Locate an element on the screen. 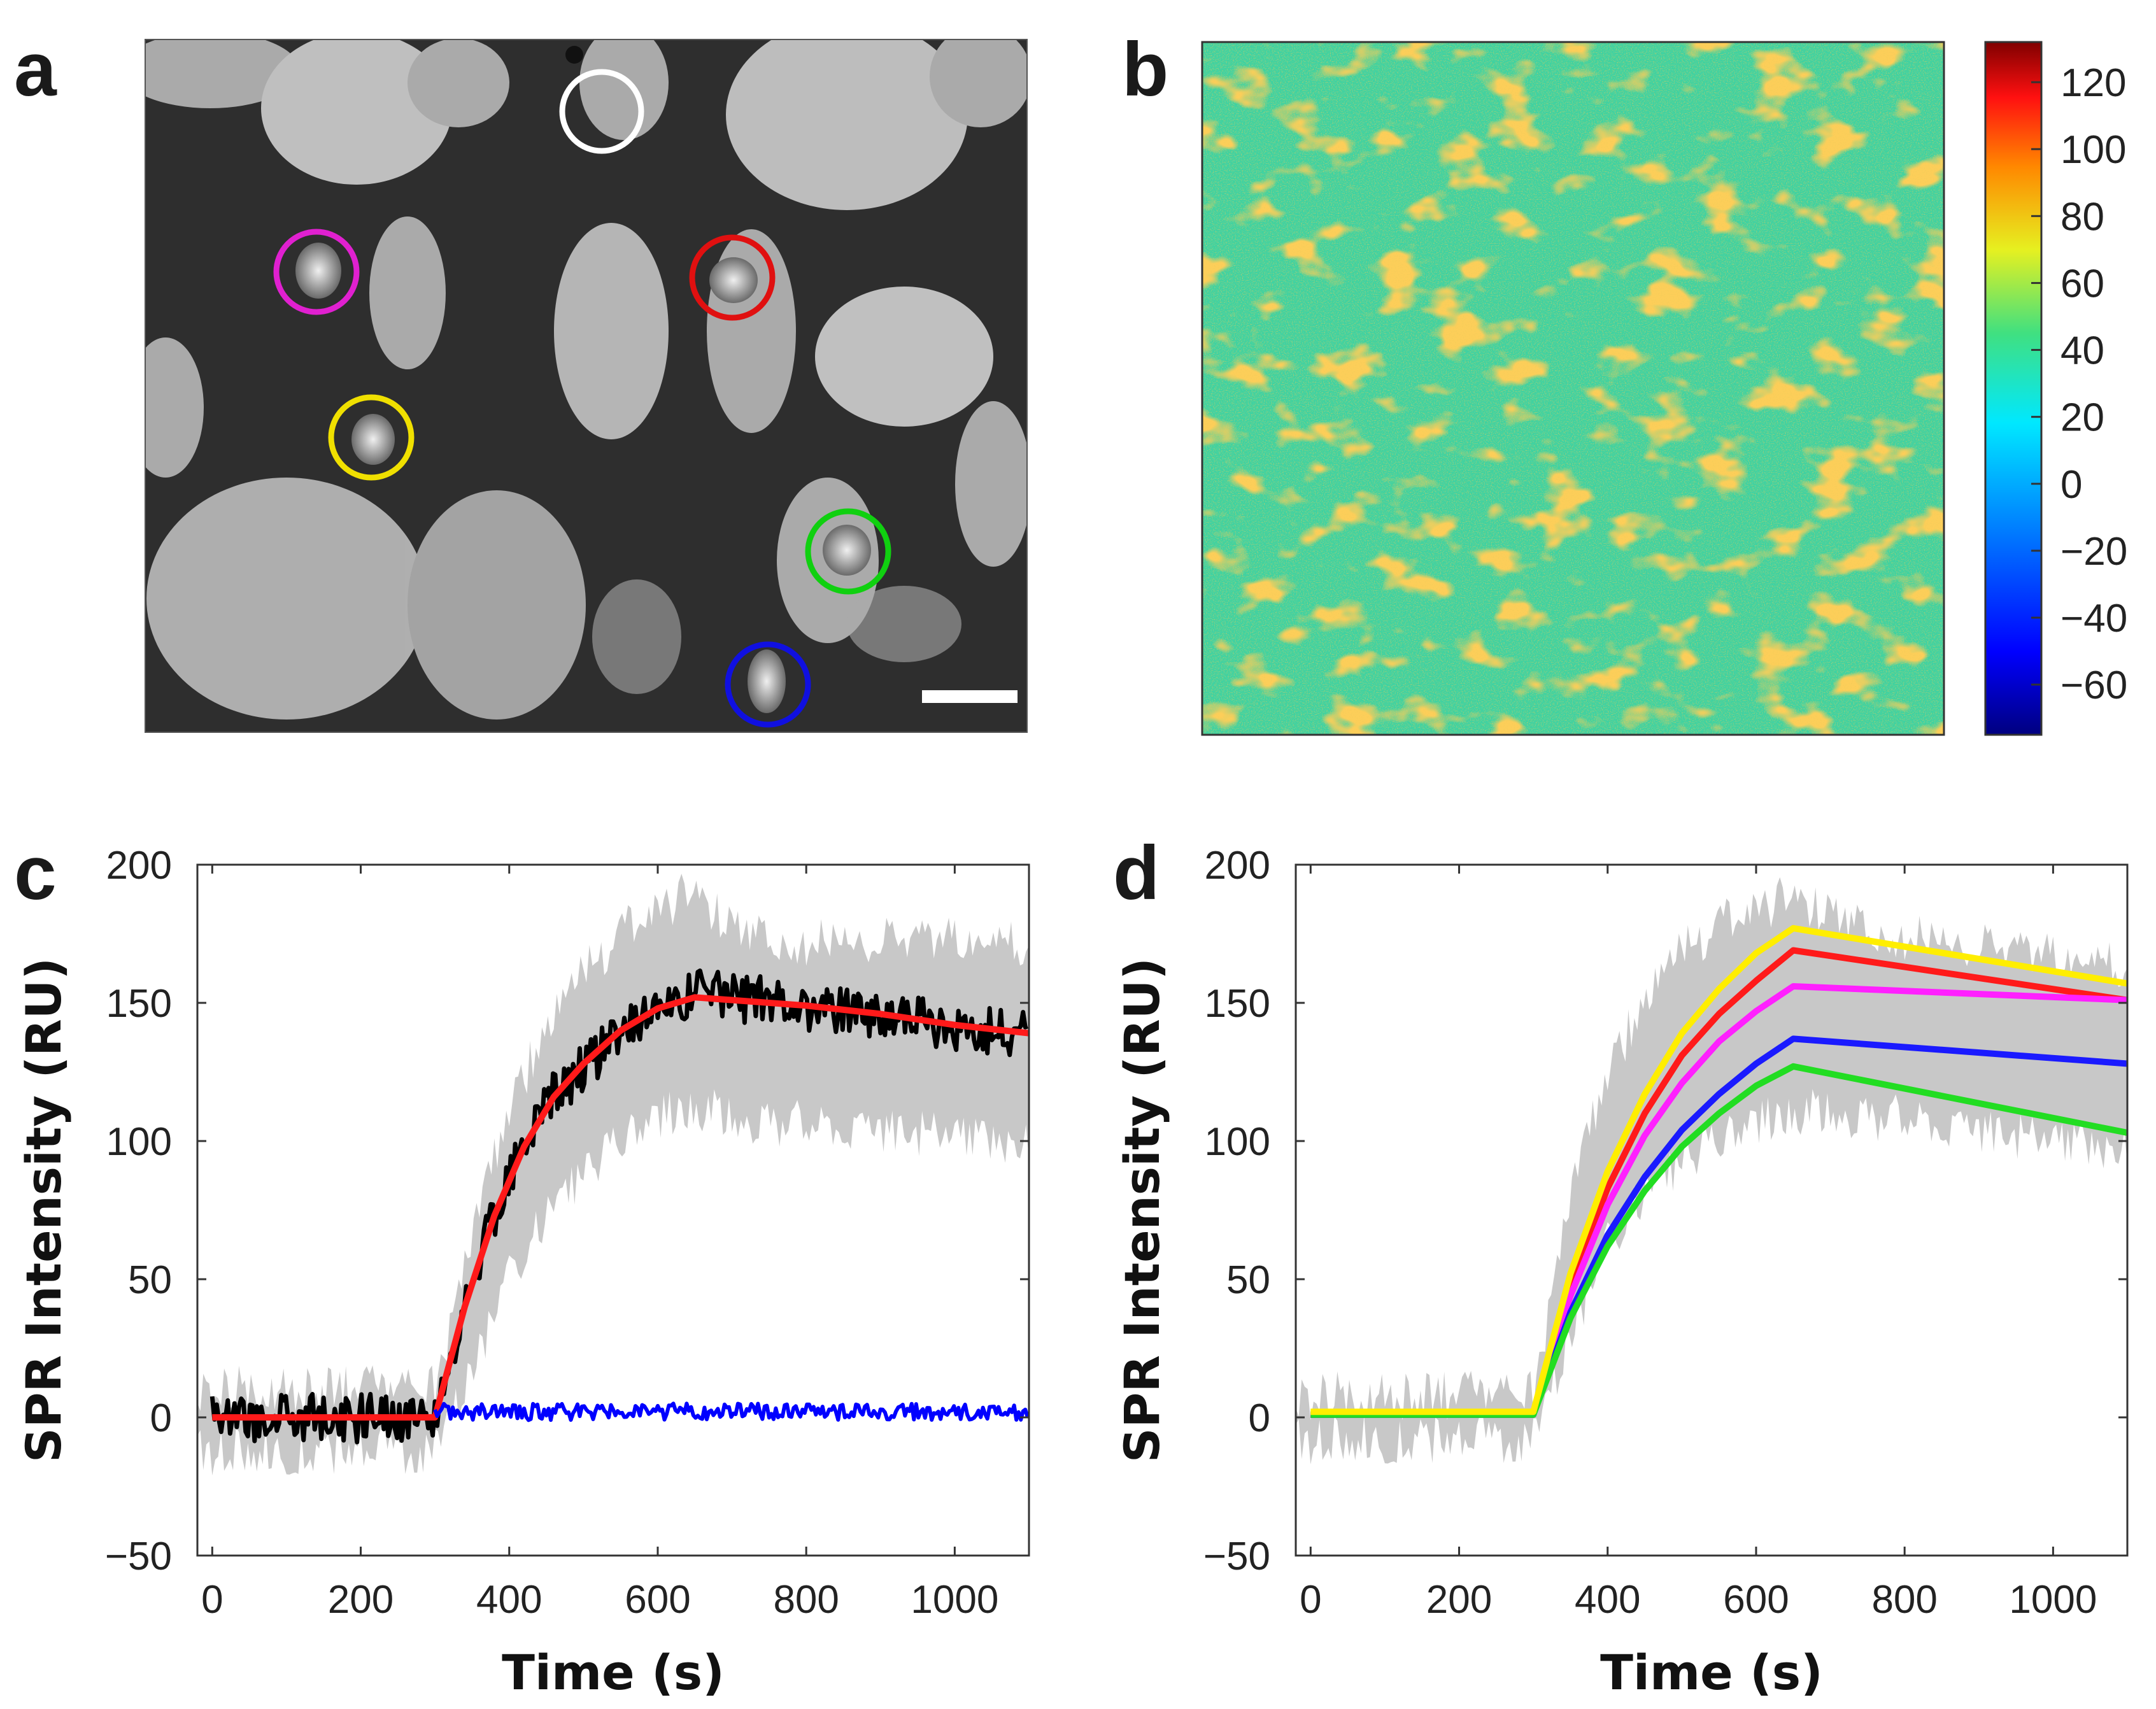 The width and height of the screenshot is (2156, 1709). colorbar-tick-label: 60 is located at coordinates (2082, 284).